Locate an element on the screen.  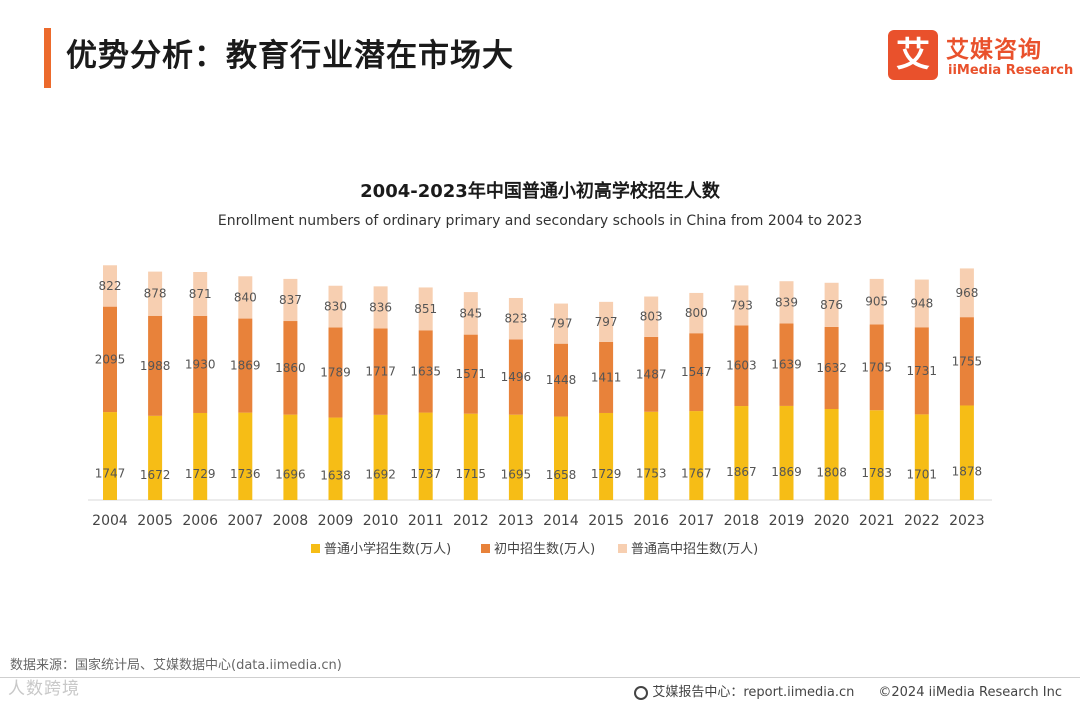
data-label-1-2006: 1930 is located at coordinates (200, 364).